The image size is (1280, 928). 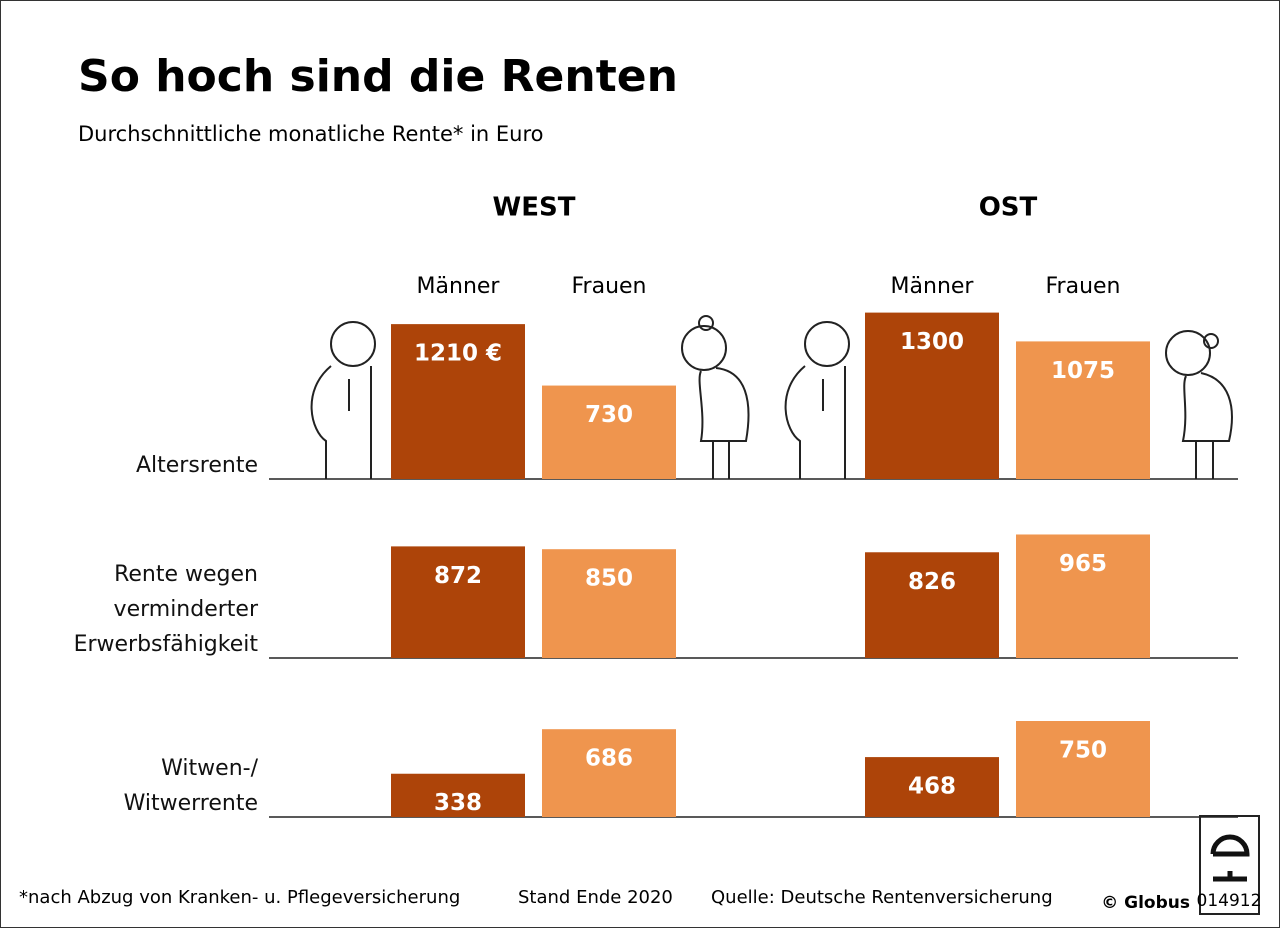 What do you see at coordinates (378, 76) in the screenshot?
I see `chart-title: So hoch sind die Renten` at bounding box center [378, 76].